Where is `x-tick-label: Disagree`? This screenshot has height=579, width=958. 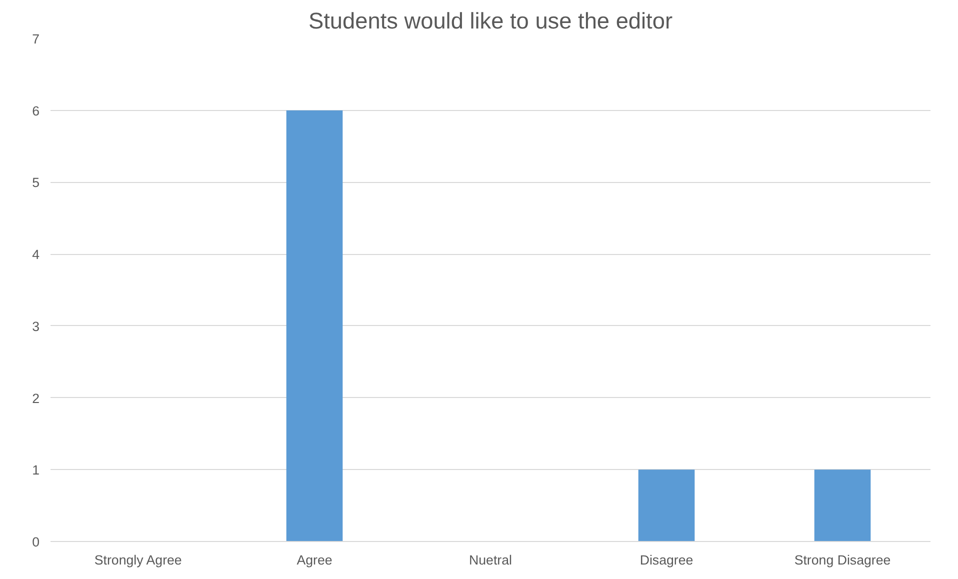
x-tick-label: Disagree is located at coordinates (667, 560).